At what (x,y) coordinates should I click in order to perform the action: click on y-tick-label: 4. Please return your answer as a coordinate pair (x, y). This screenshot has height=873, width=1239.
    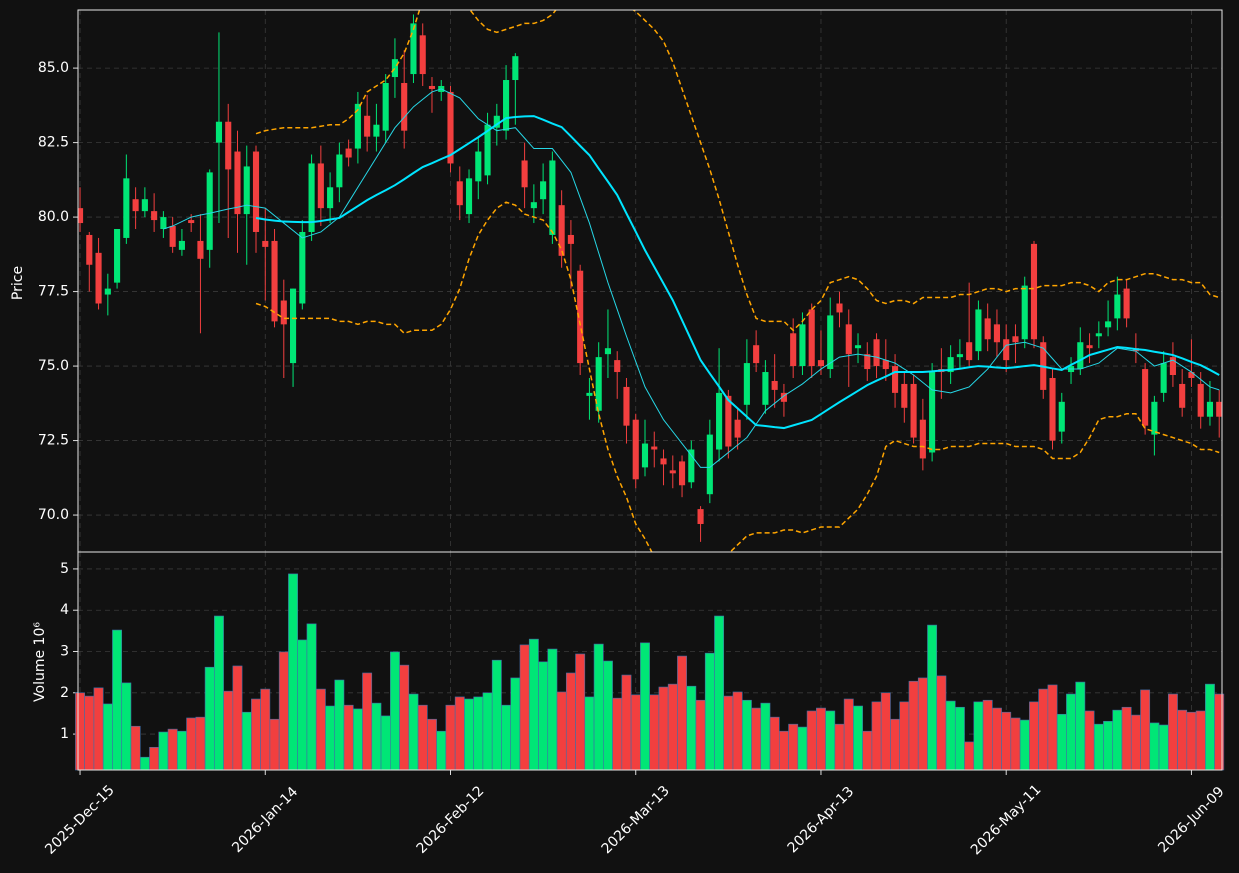
    Looking at the image, I should click on (64, 610).